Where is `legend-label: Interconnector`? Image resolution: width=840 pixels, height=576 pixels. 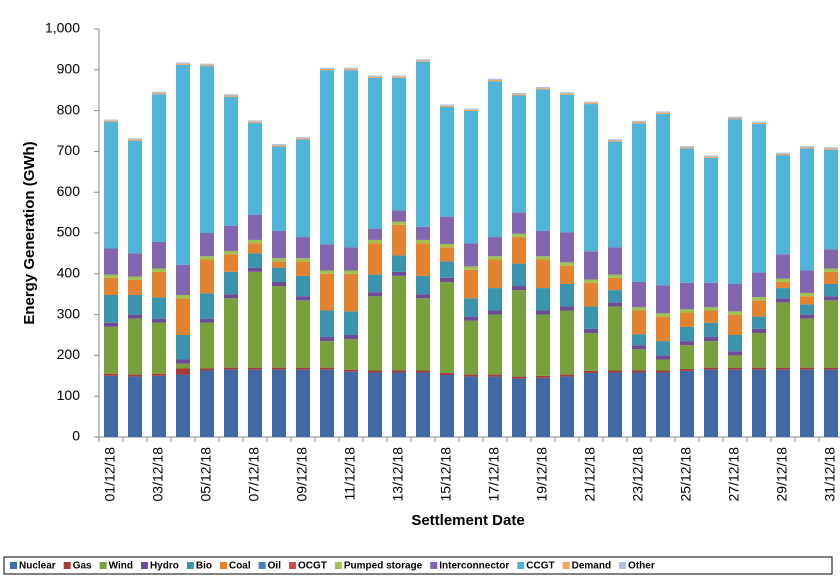
legend-label: Interconnector is located at coordinates (474, 566).